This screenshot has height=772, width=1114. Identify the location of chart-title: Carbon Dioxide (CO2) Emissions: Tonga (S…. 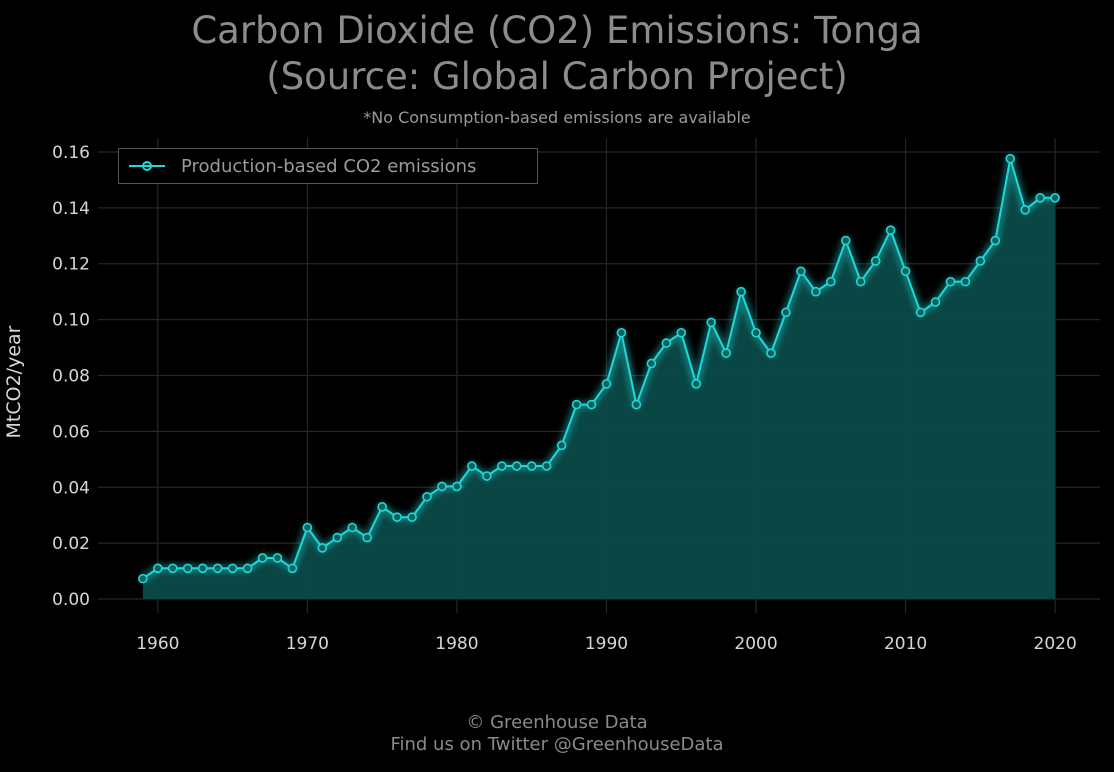
(557, 54).